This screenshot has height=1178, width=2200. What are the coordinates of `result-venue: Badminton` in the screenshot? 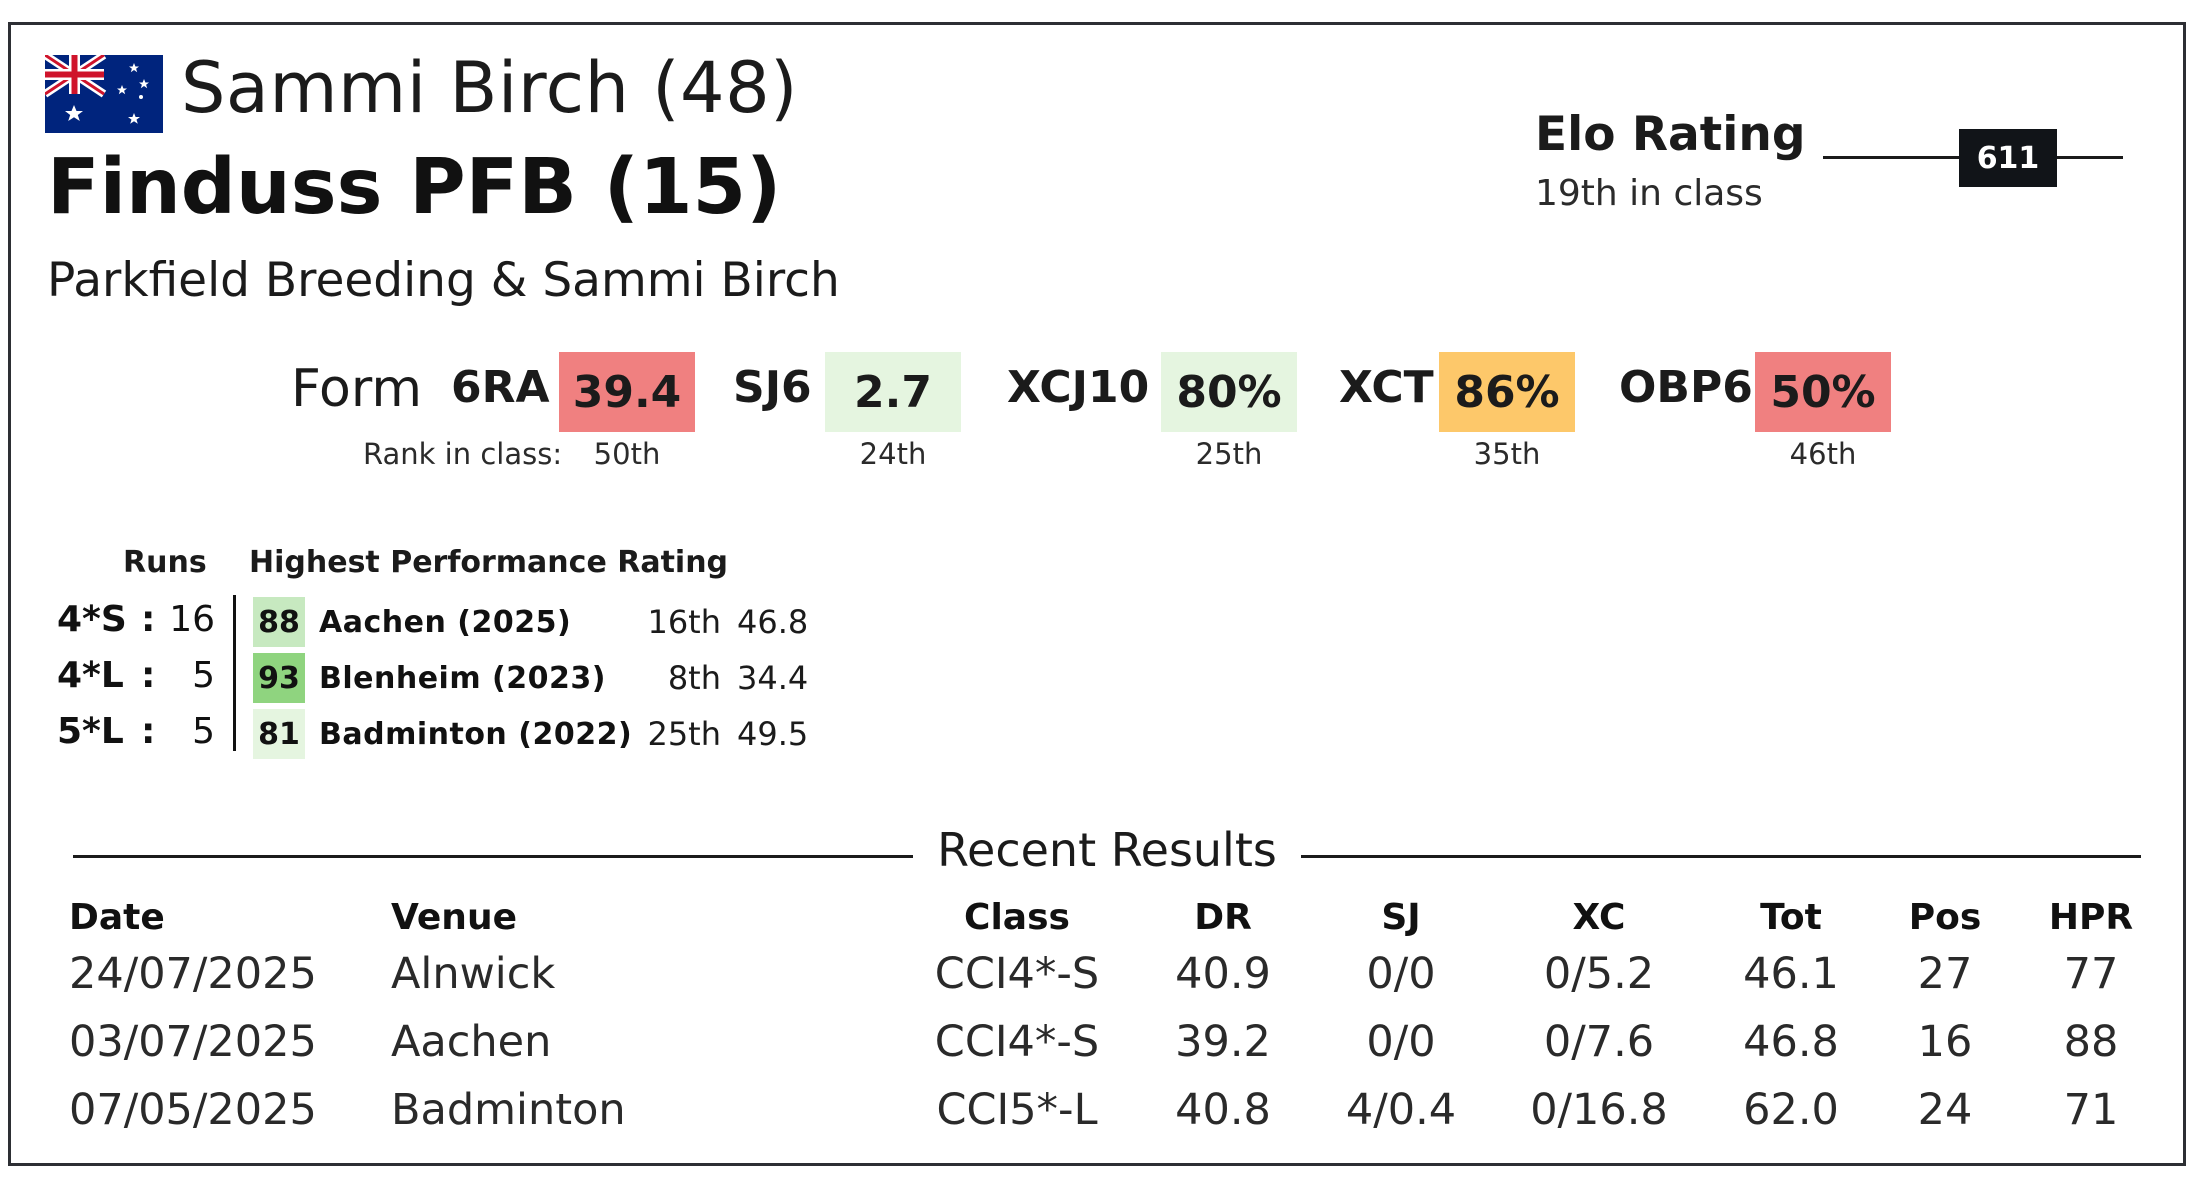 It's located at (508, 1110).